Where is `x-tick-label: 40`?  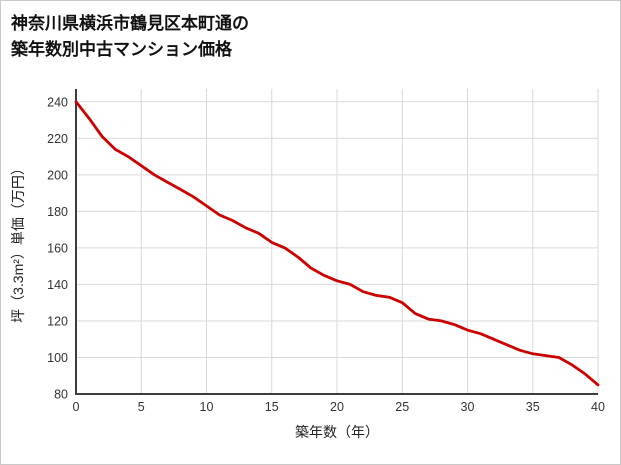 x-tick-label: 40 is located at coordinates (598, 407).